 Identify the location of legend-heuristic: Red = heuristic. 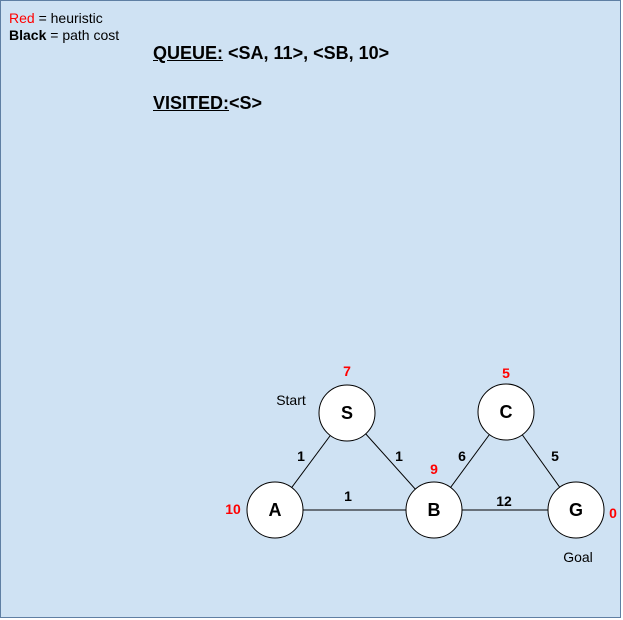
(64, 18).